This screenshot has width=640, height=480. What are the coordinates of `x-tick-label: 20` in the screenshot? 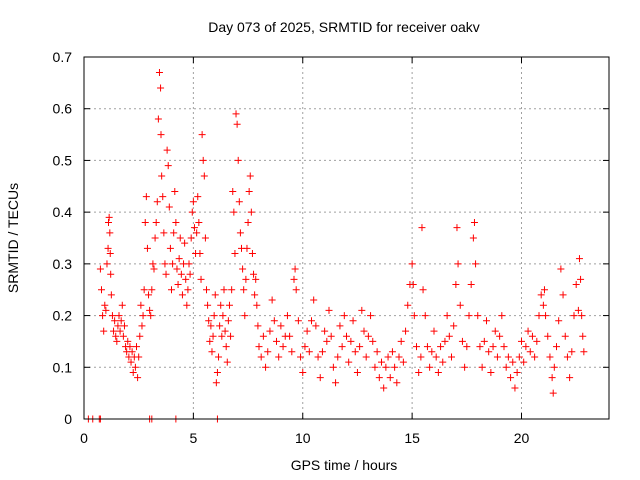 It's located at (522, 438).